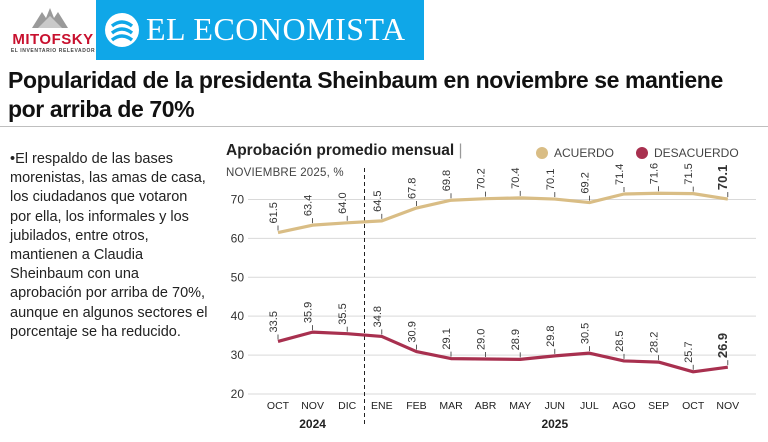 The width and height of the screenshot is (768, 442). I want to click on data-label-desacuerdo: 28.9, so click(516, 339).